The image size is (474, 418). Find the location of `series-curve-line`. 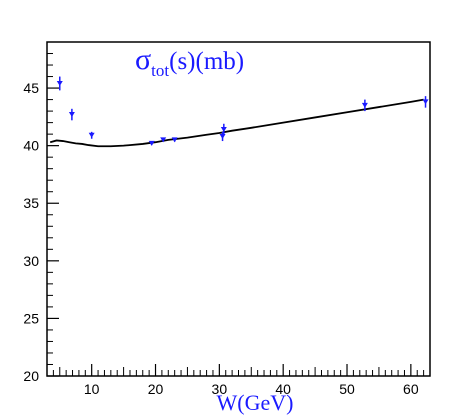

series-curve-line is located at coordinates (236, 123).